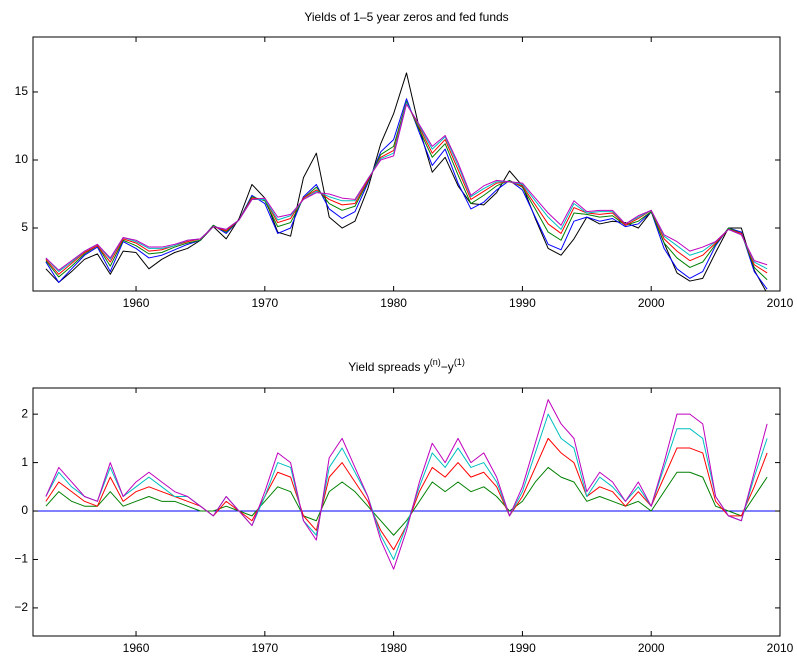 This screenshot has height=660, width=797. I want to click on chart-title: Yields of 1–5 year zeros and fed funds, so click(406, 17).